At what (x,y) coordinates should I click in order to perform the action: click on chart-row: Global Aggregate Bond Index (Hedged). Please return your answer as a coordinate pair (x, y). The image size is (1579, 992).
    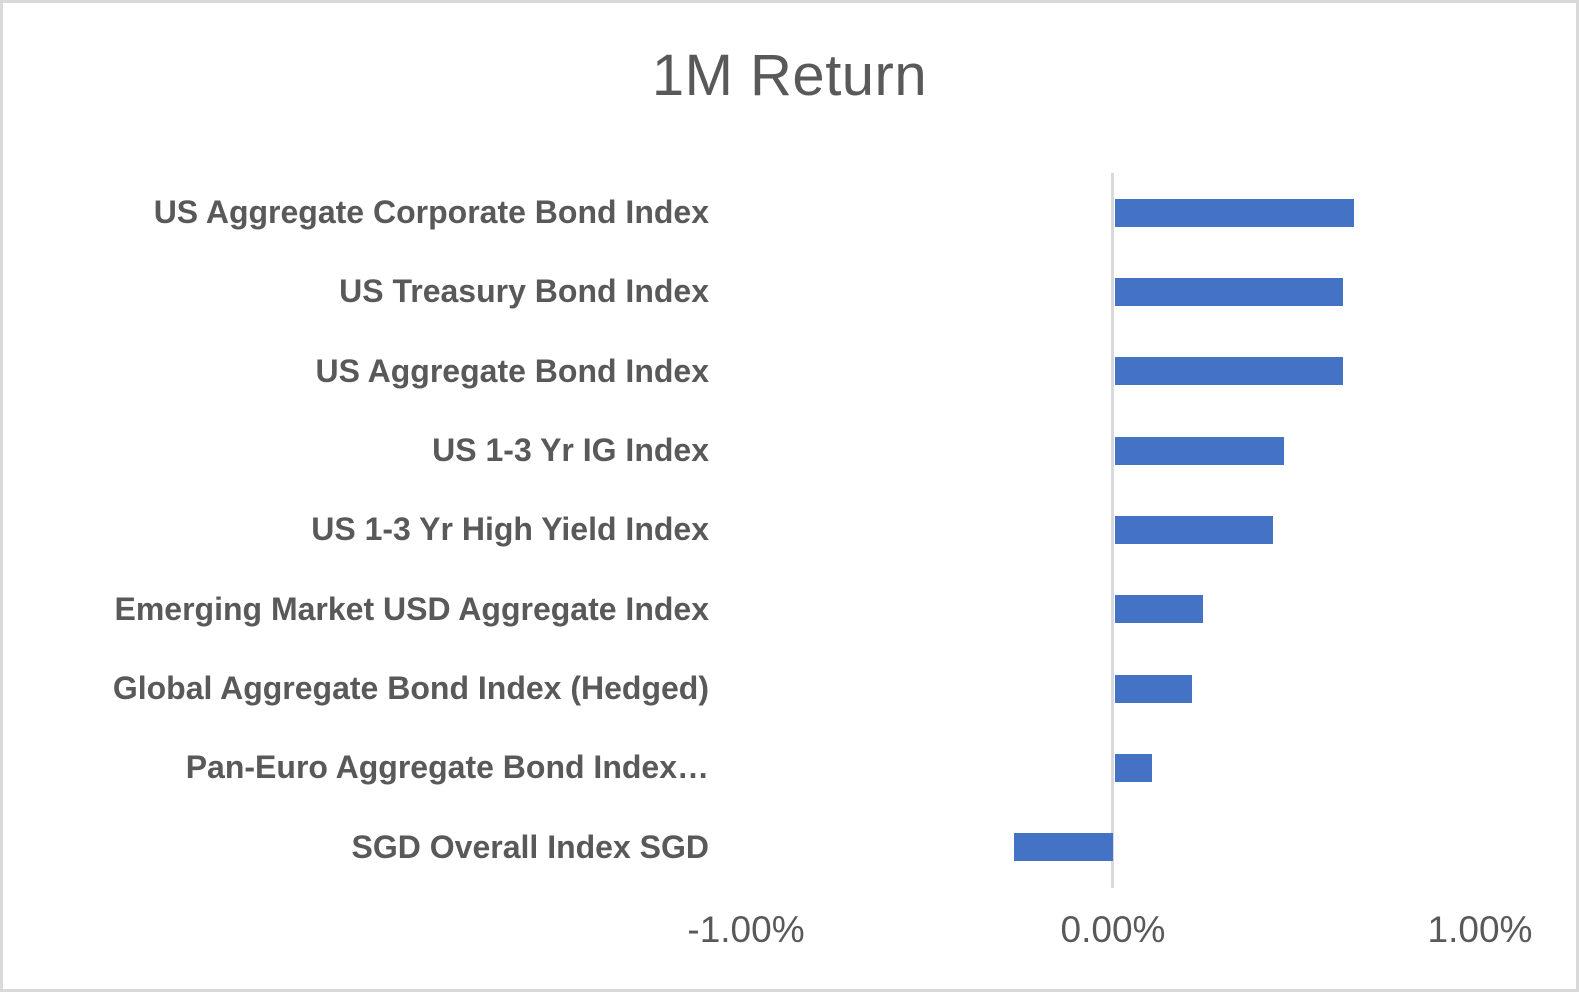
    Looking at the image, I should click on (789, 688).